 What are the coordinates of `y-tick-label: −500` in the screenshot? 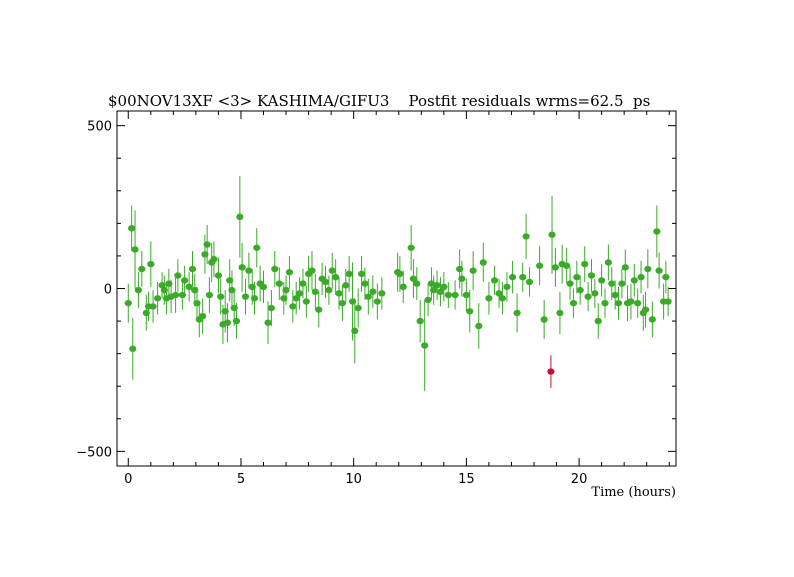 It's located at (94, 452).